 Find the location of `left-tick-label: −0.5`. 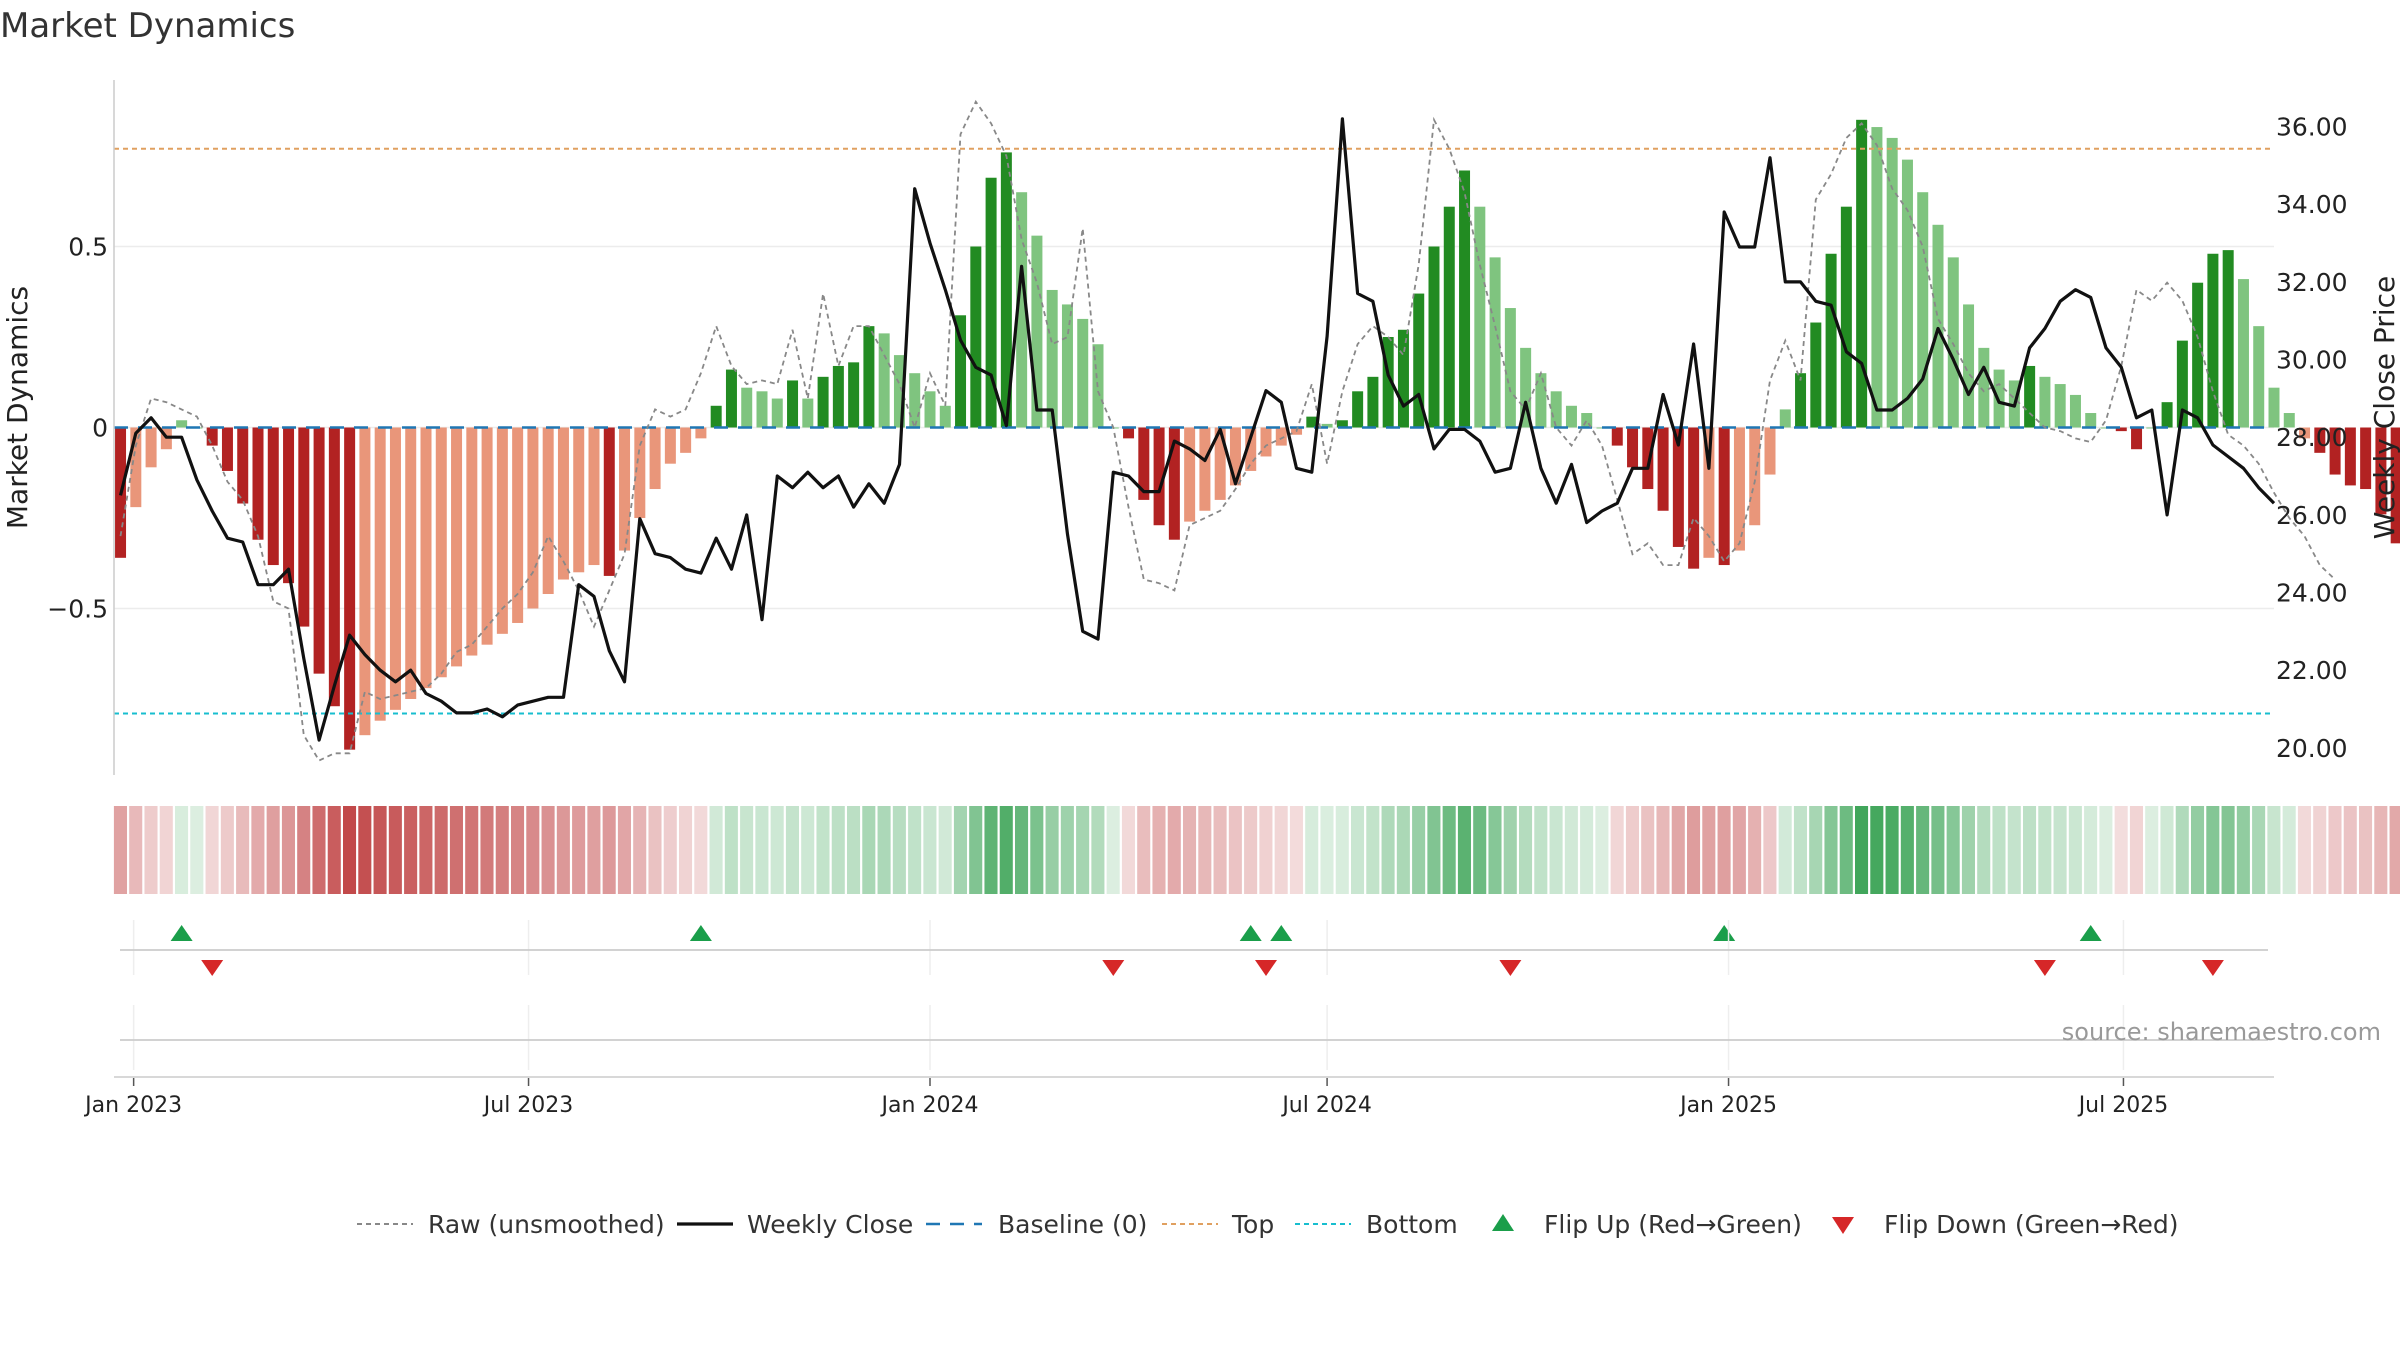

left-tick-label: −0.5 is located at coordinates (77, 608).